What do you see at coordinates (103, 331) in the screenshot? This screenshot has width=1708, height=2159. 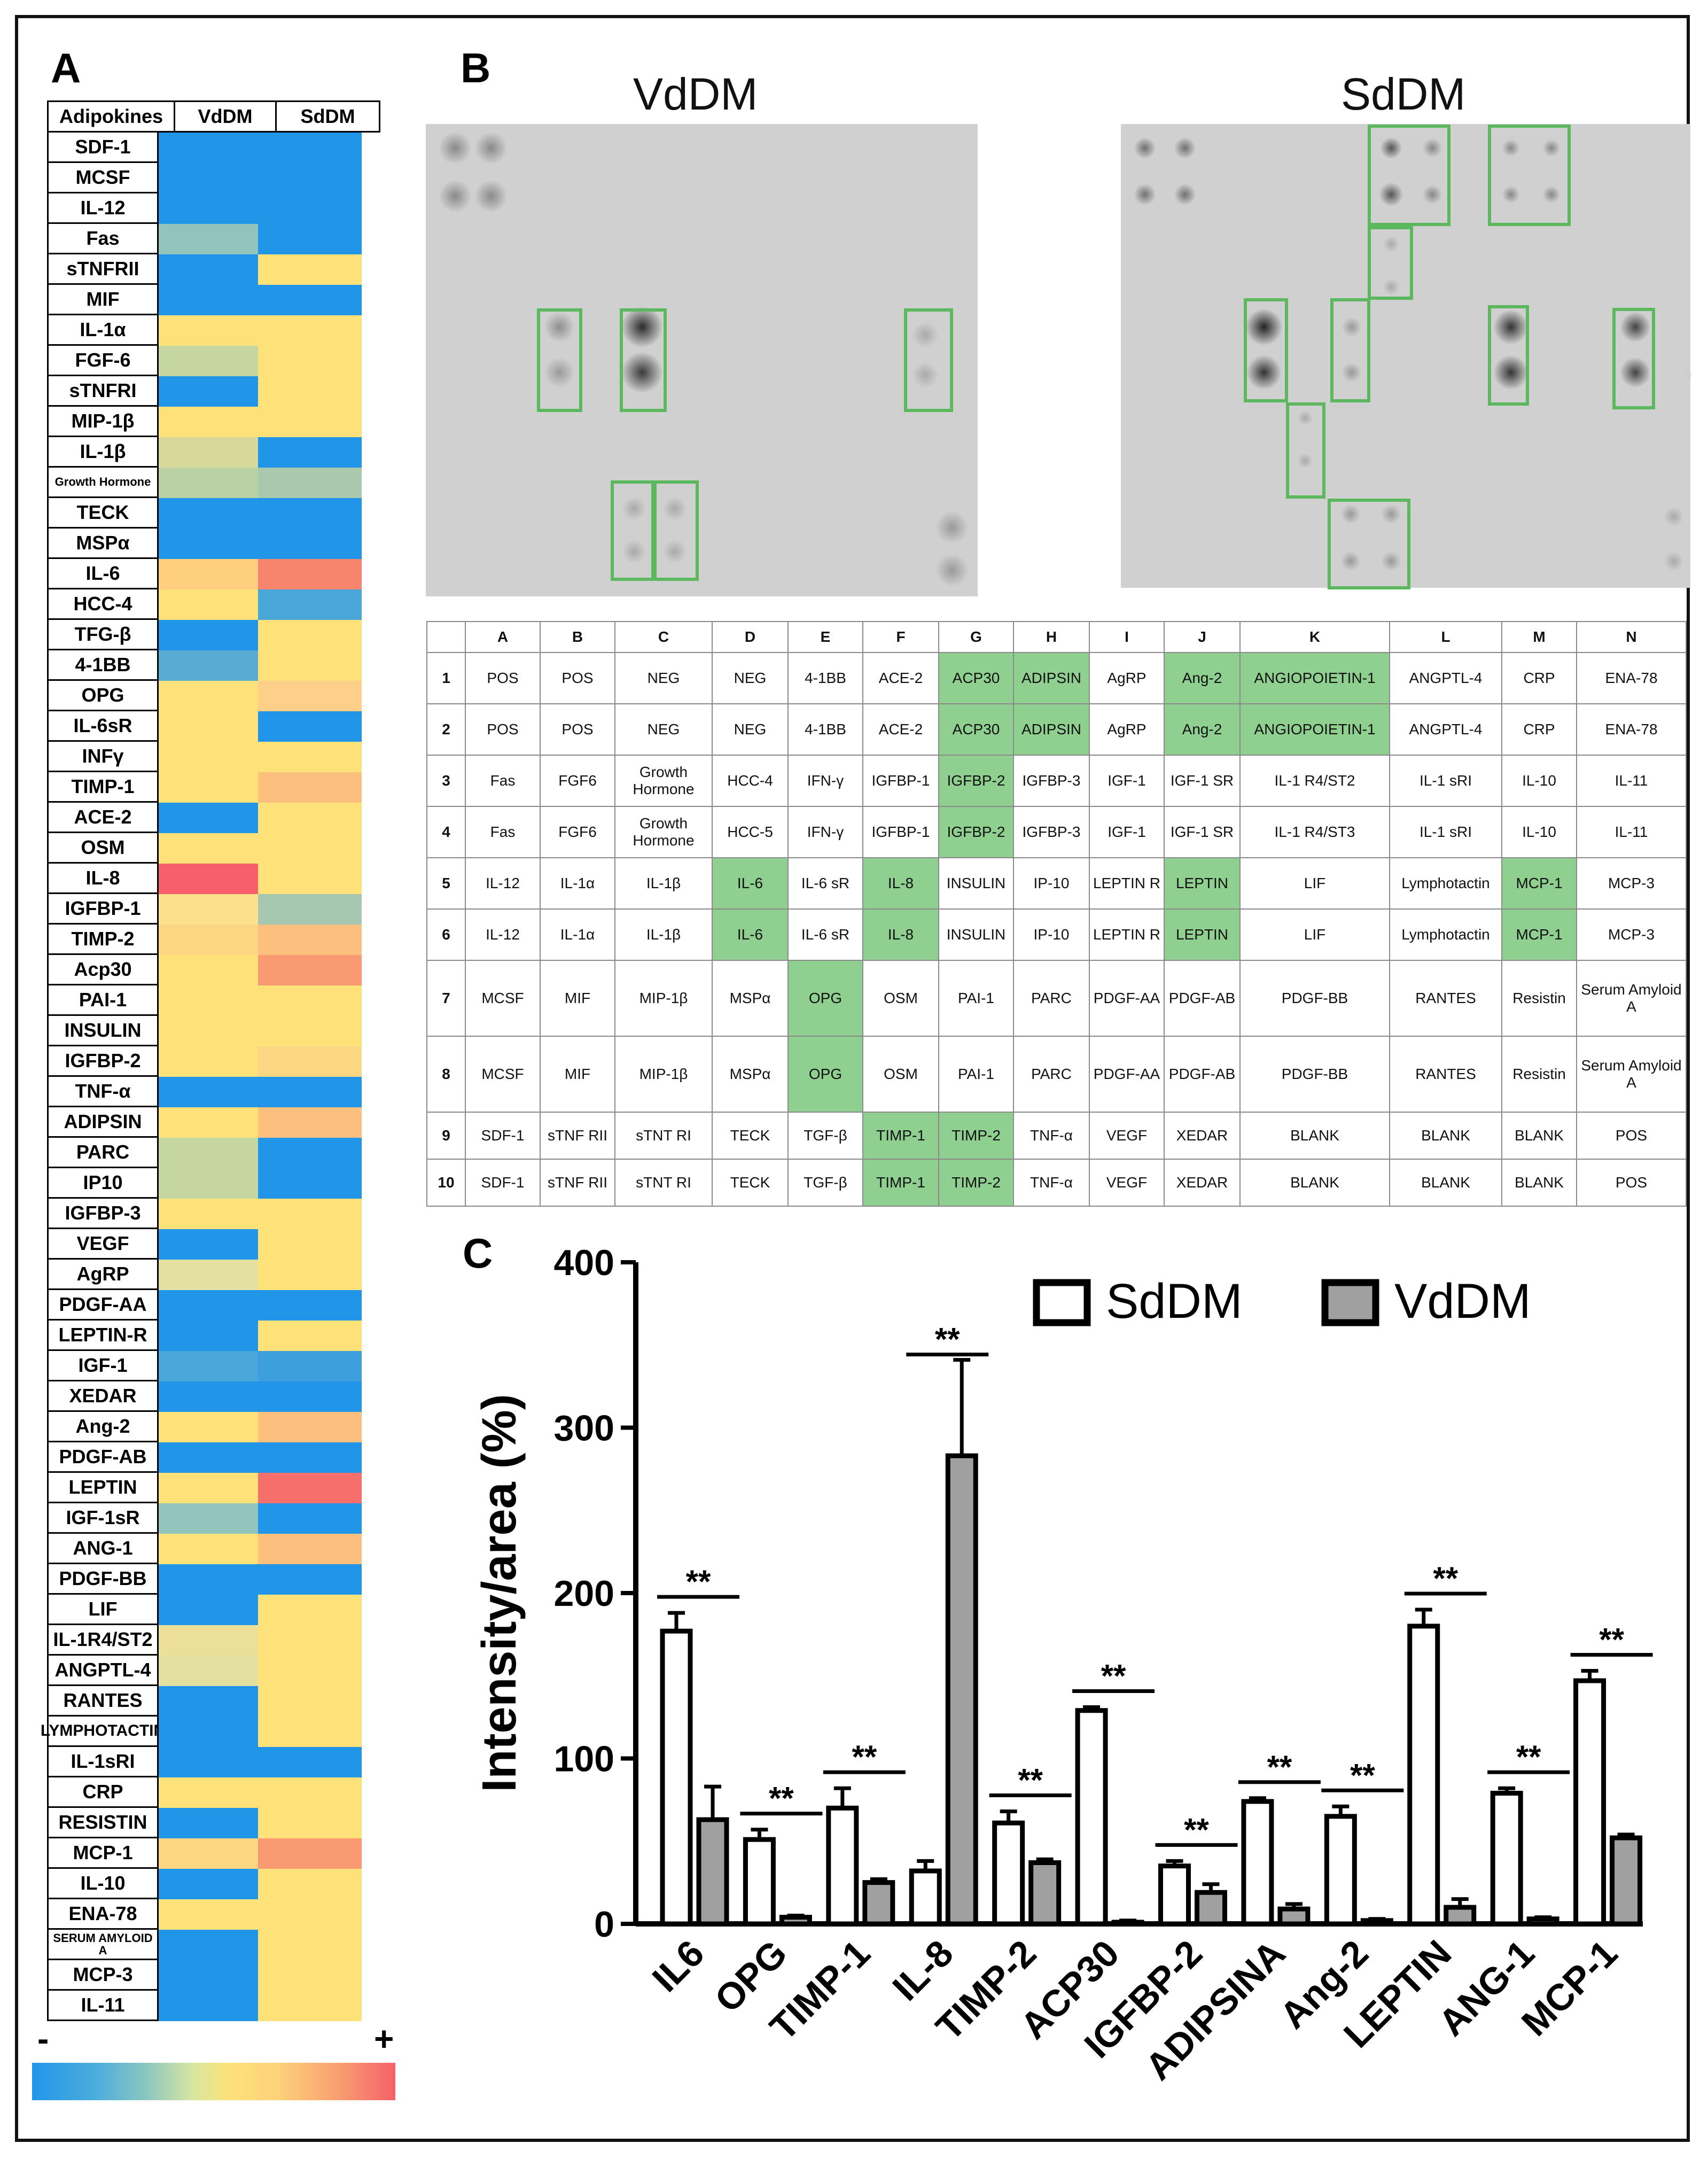 I see `heatmap-row-label: IL-1α` at bounding box center [103, 331].